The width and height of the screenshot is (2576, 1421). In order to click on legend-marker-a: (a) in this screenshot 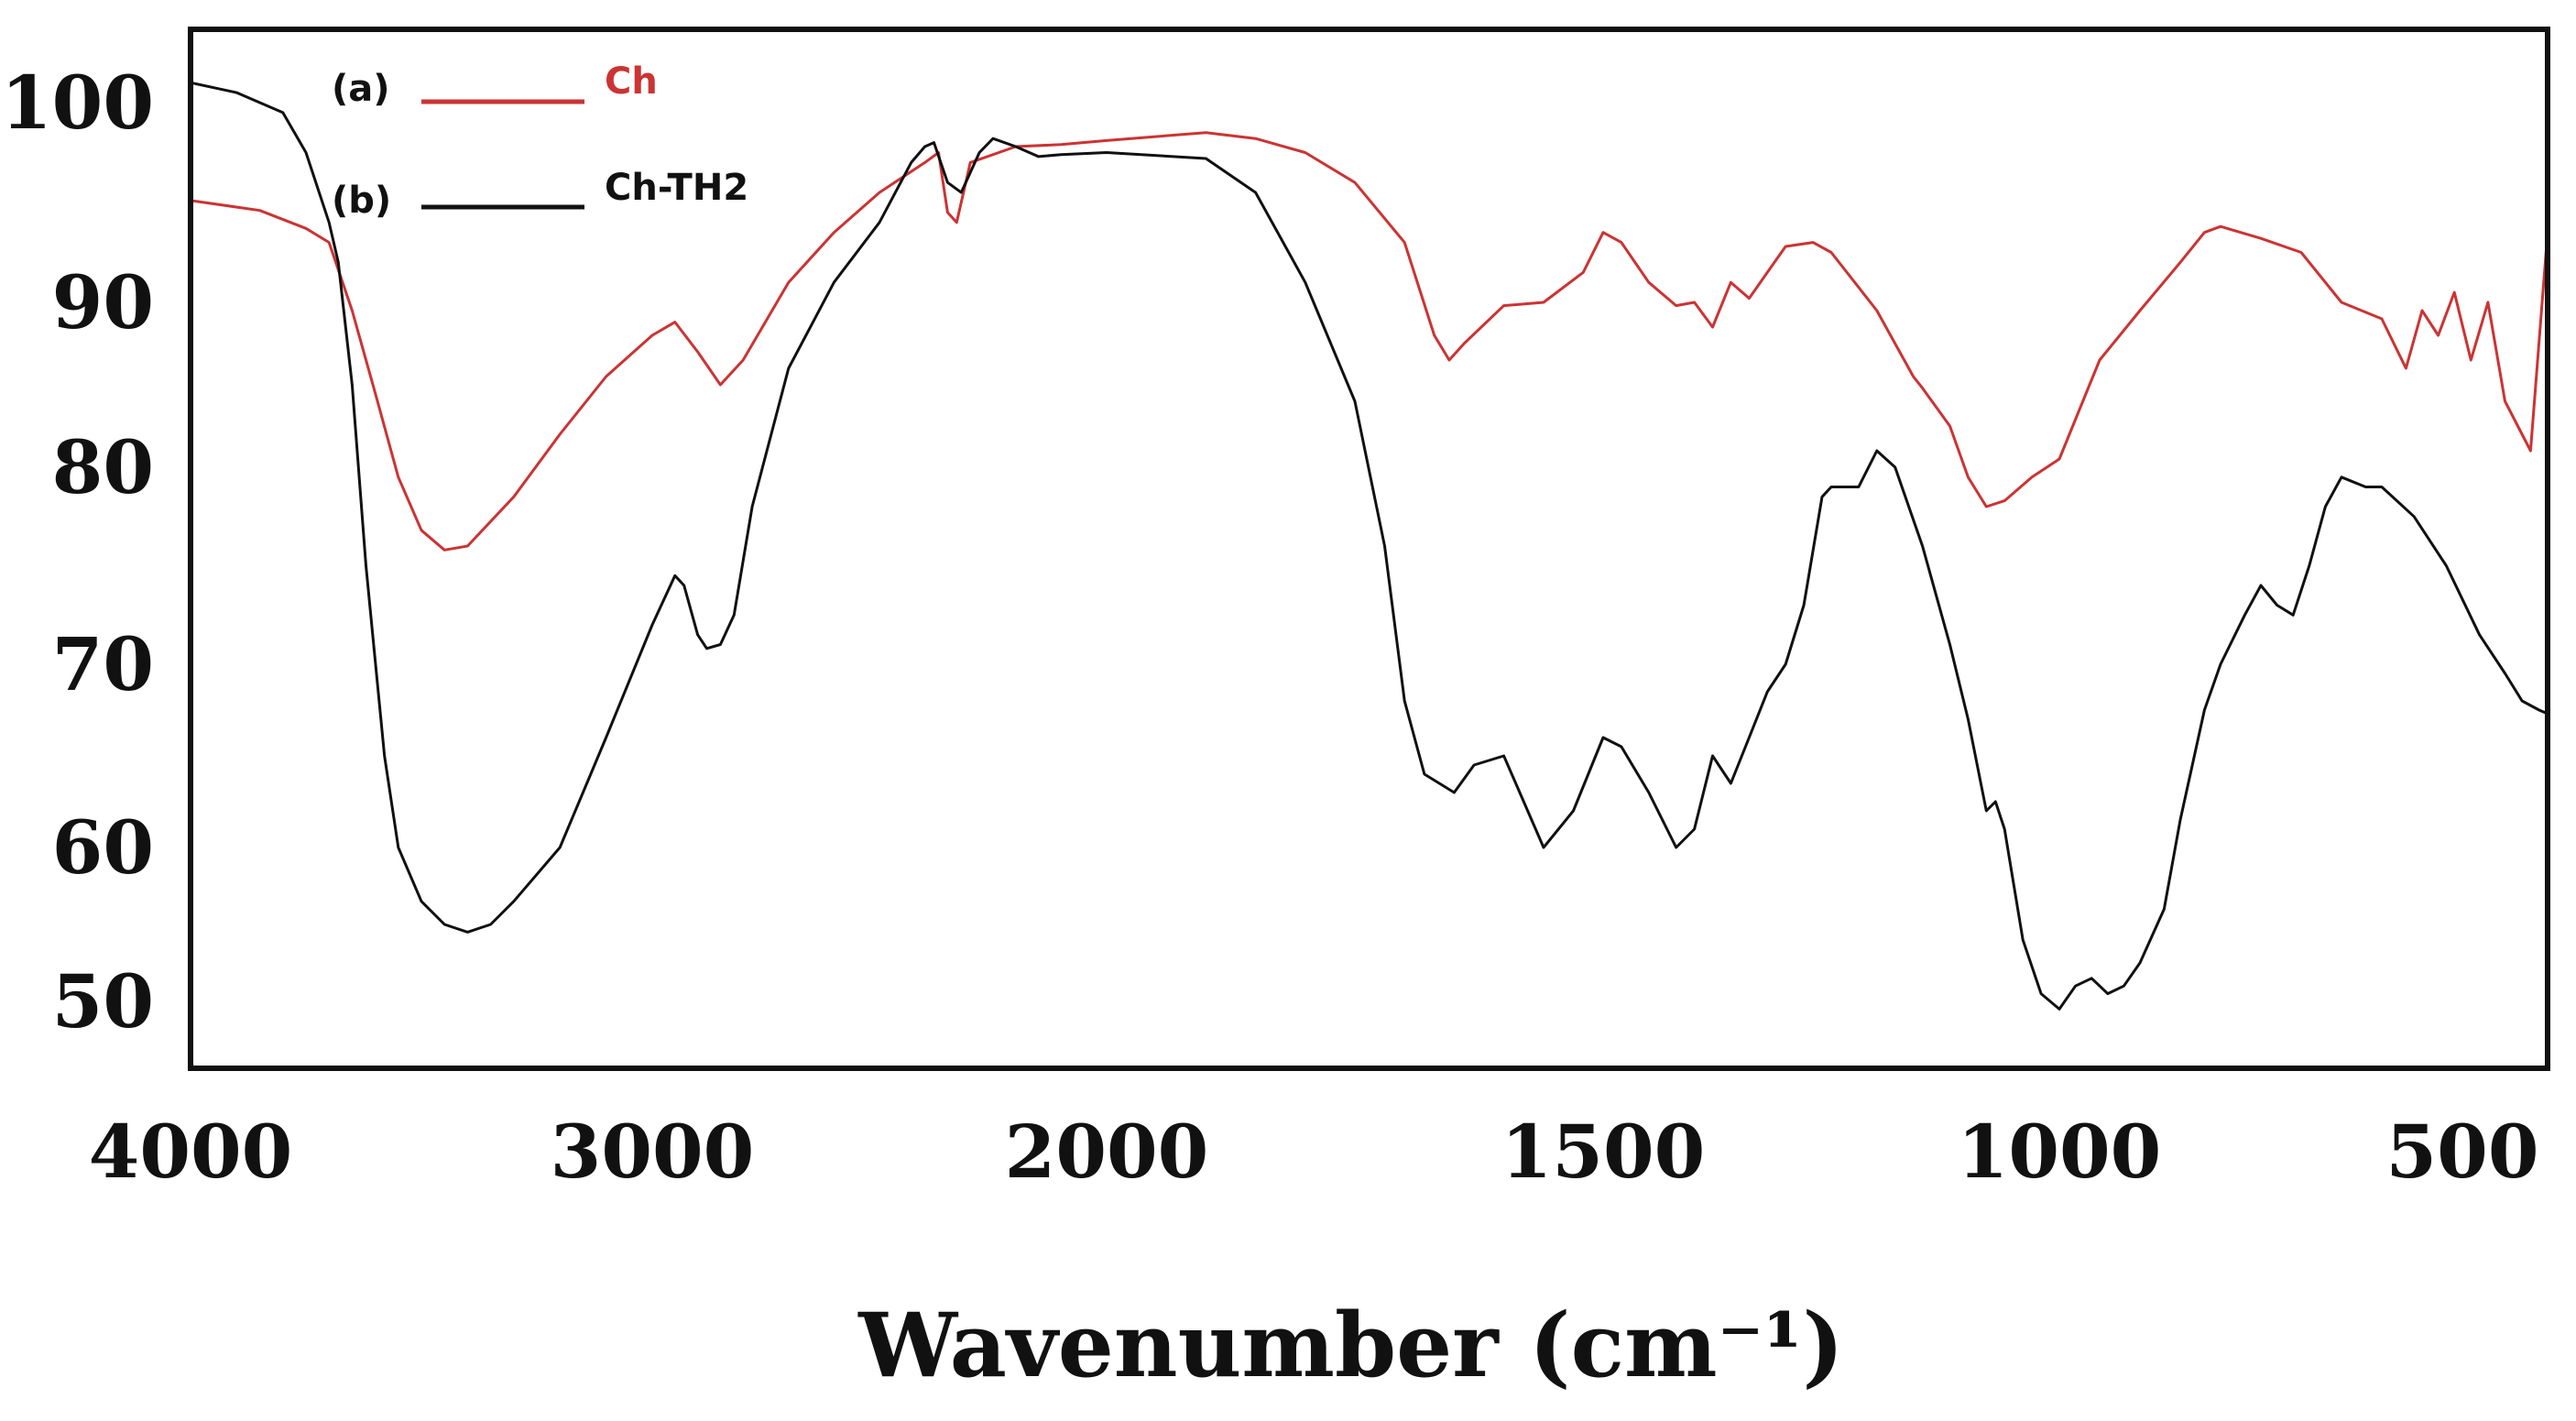, I will do `click(361, 89)`.